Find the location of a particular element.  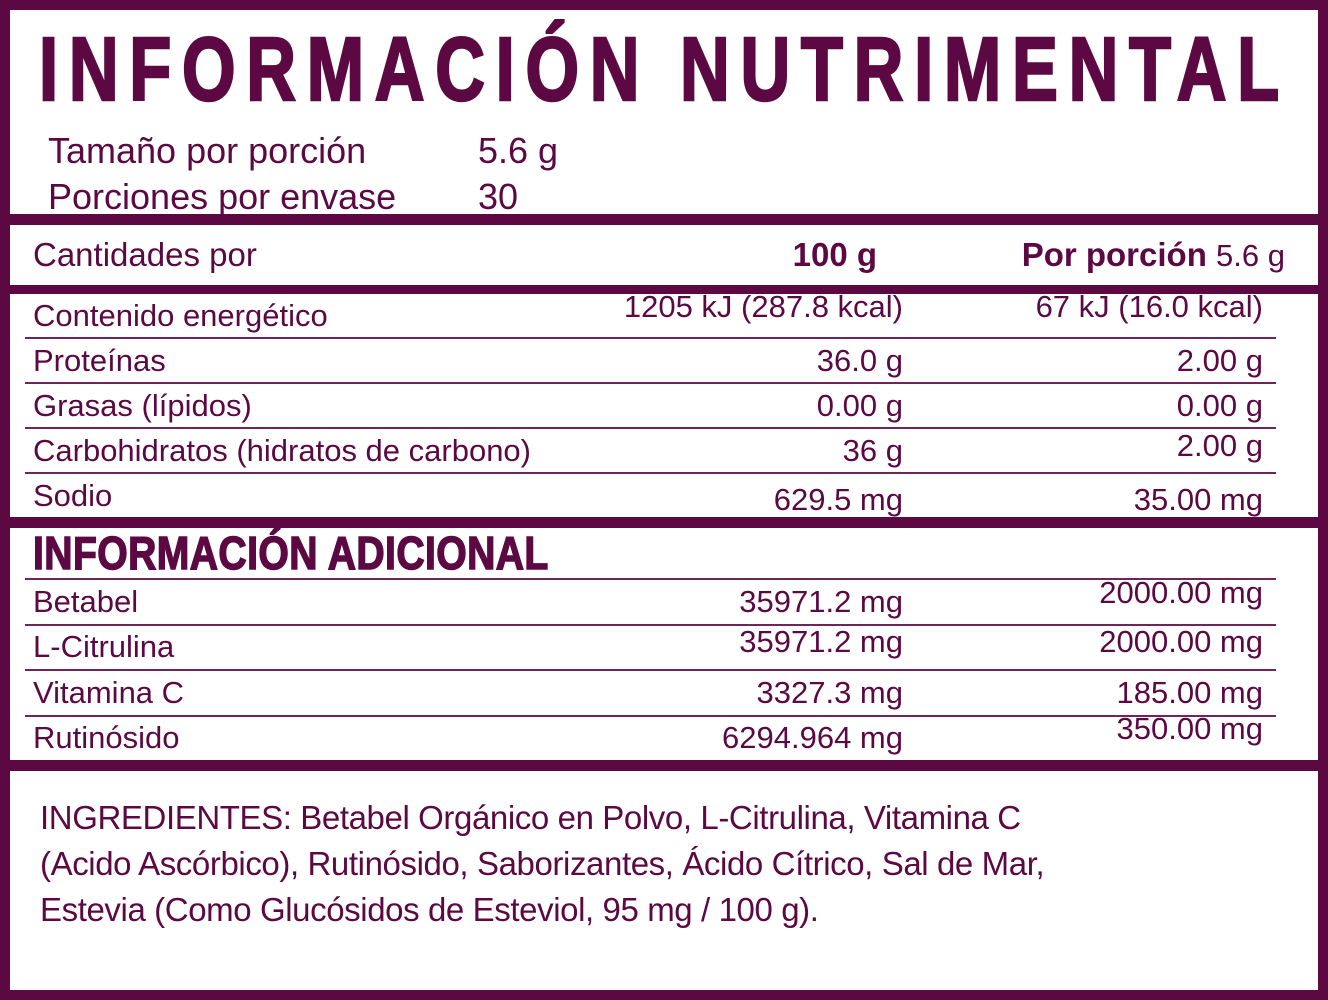

row-value-portion: 185.00 mg is located at coordinates (1190, 692).